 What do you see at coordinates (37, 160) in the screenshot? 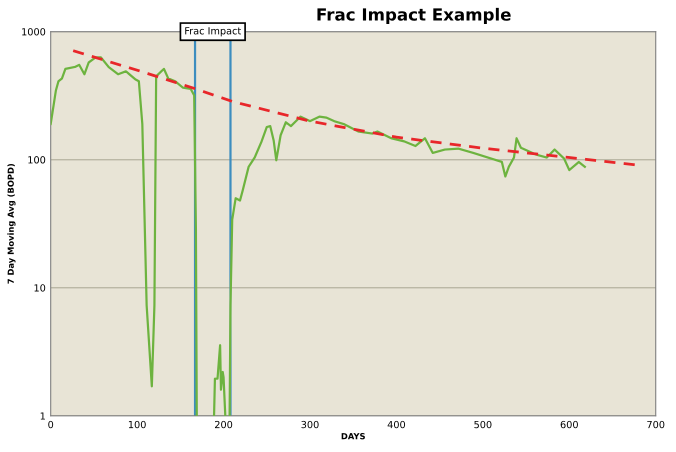
I see `y-tick-label: 100` at bounding box center [37, 160].